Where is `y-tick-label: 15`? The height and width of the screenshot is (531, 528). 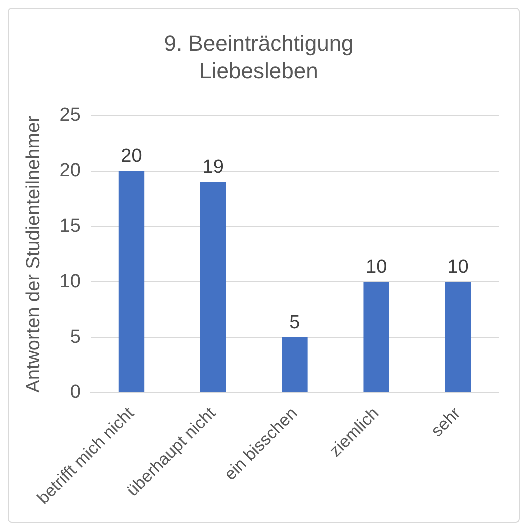
y-tick-label: 15 is located at coordinates (70, 227).